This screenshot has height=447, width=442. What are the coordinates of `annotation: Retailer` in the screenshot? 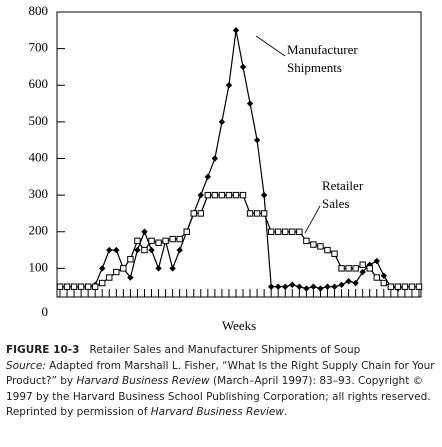 It's located at (343, 185).